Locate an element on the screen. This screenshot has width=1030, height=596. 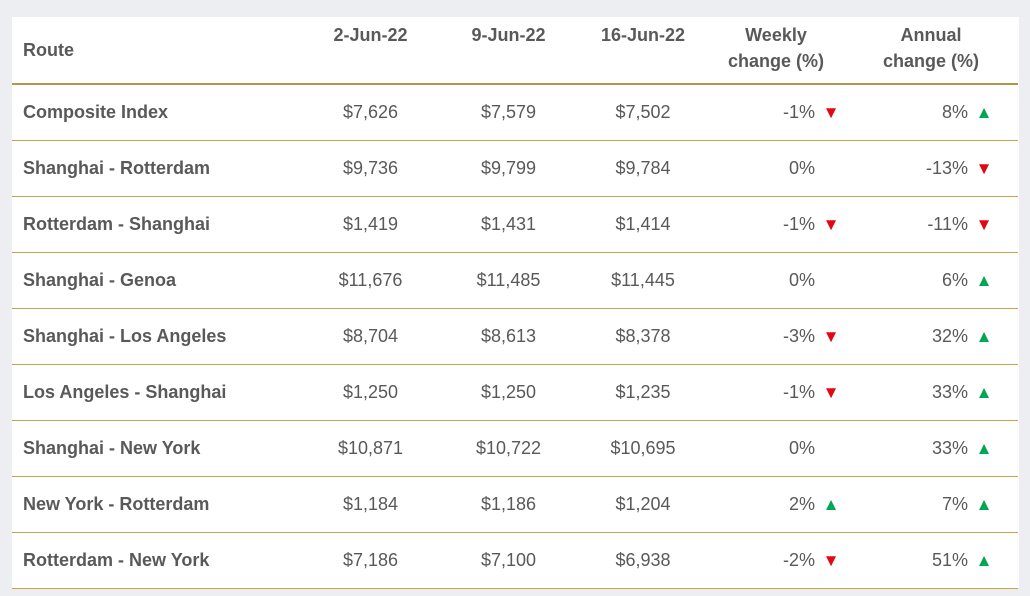
annual-change: -13% ▼ is located at coordinates (931, 168).